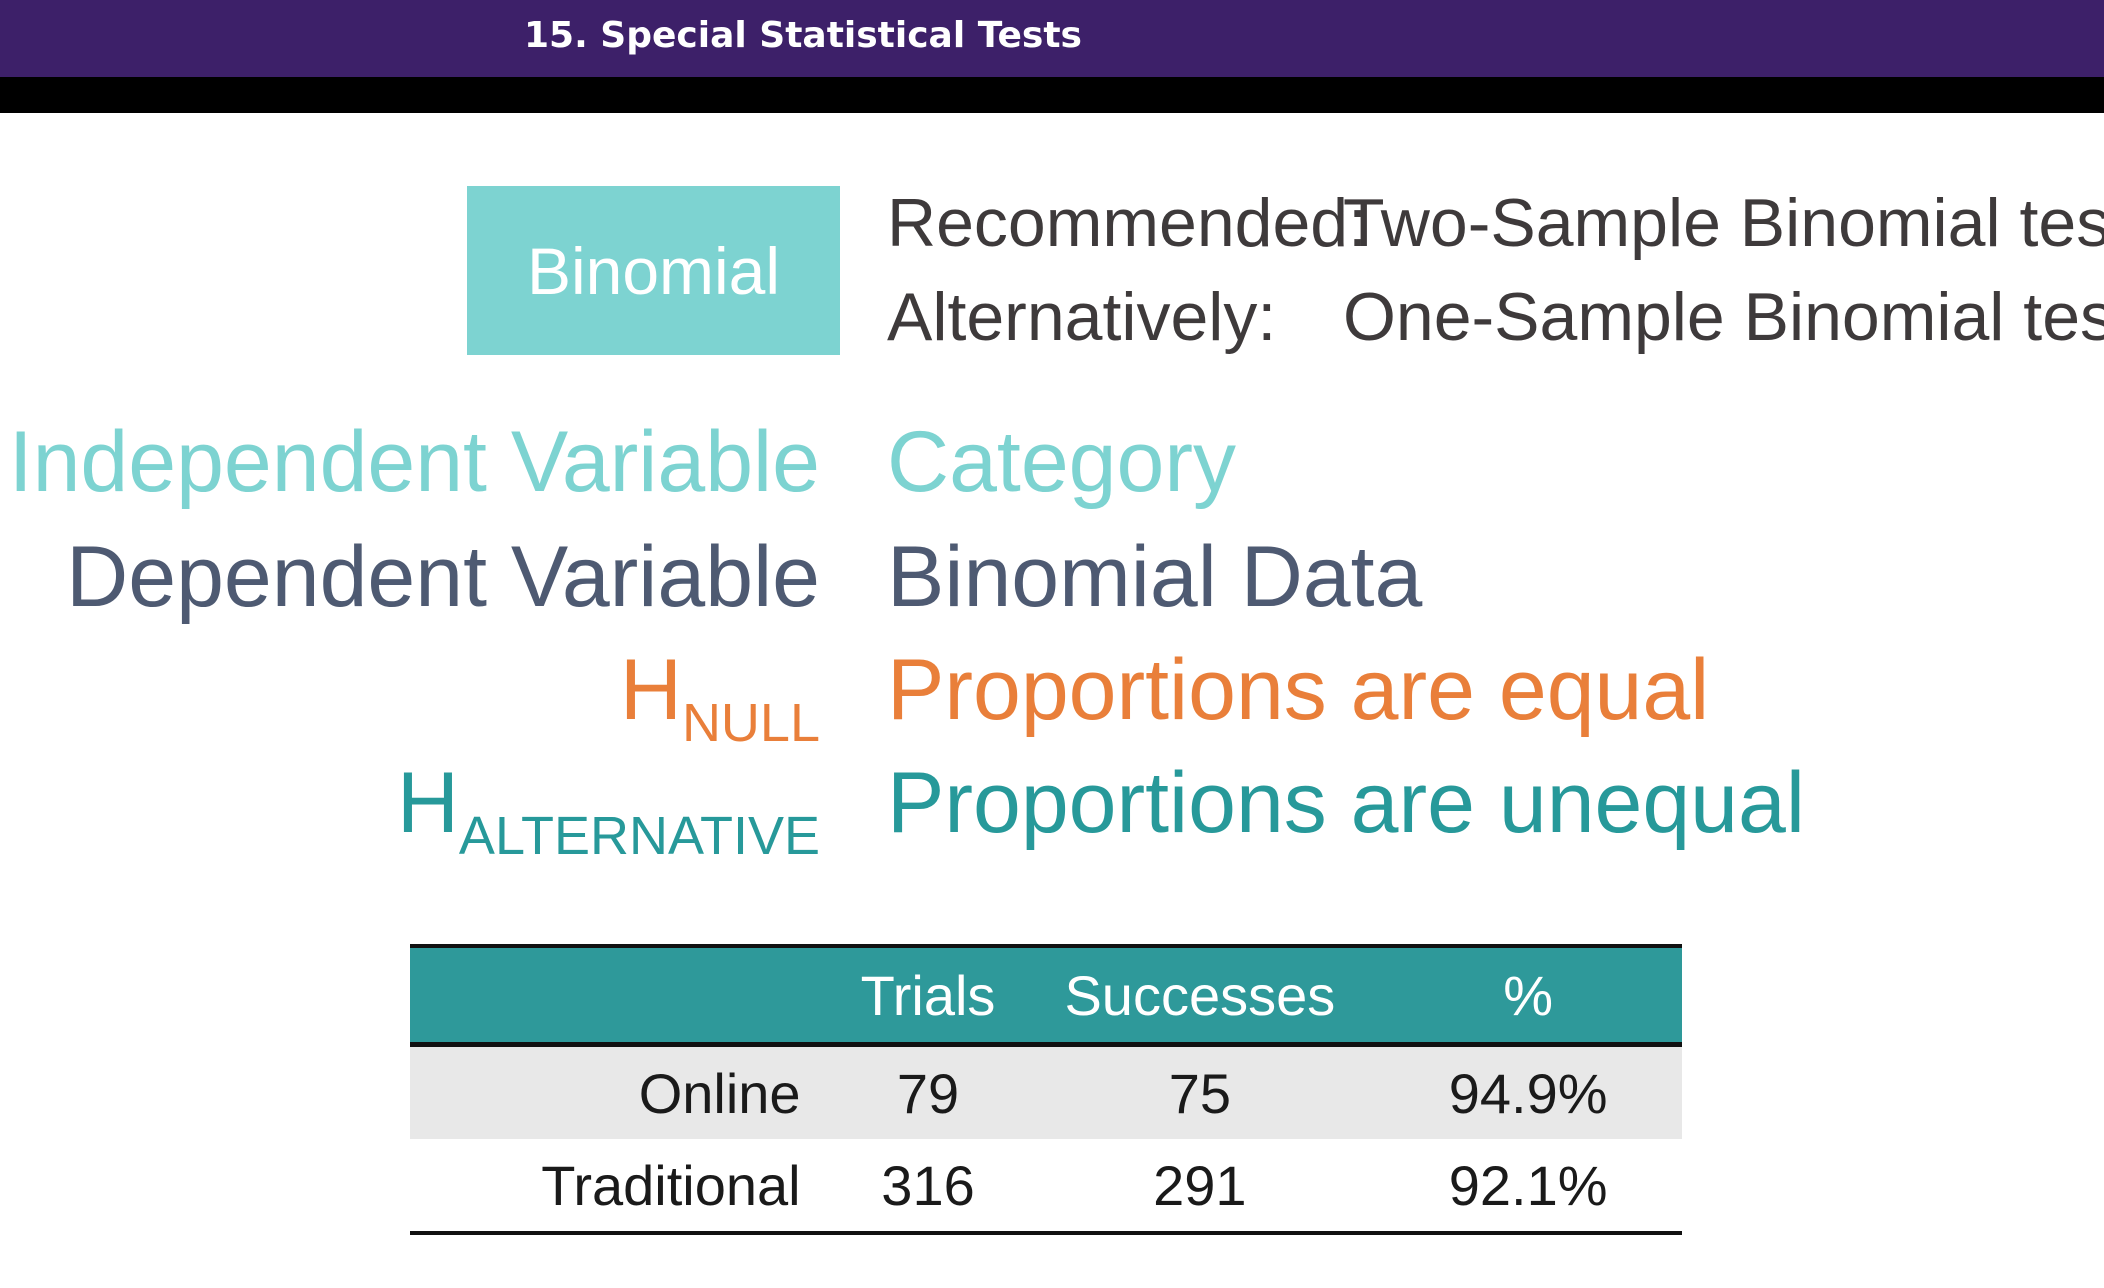  Describe the element at coordinates (750, 723) in the screenshot. I see `hnull-subscript: NULL` at that location.